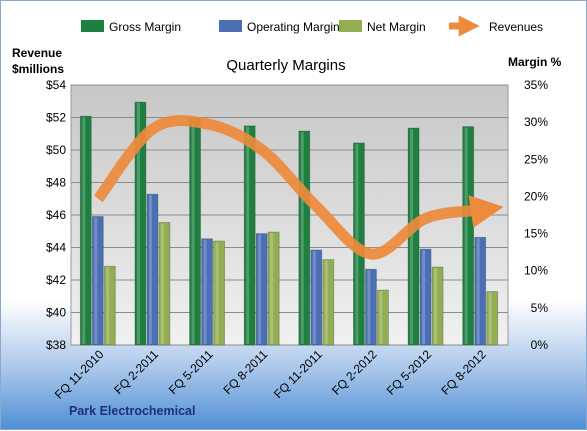 Image resolution: width=587 pixels, height=431 pixels. I want to click on bar-operating-margin-fq-11-2010, so click(97, 281).